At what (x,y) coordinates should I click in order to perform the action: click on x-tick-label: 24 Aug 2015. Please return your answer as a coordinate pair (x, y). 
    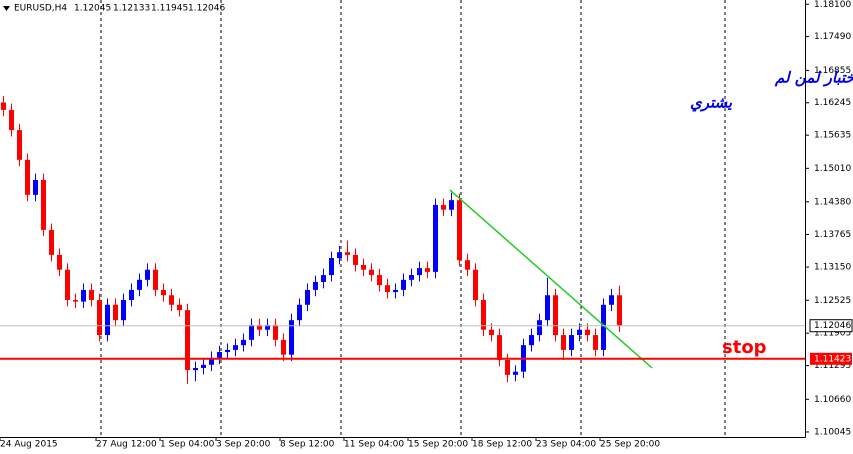
    Looking at the image, I should click on (29, 445).